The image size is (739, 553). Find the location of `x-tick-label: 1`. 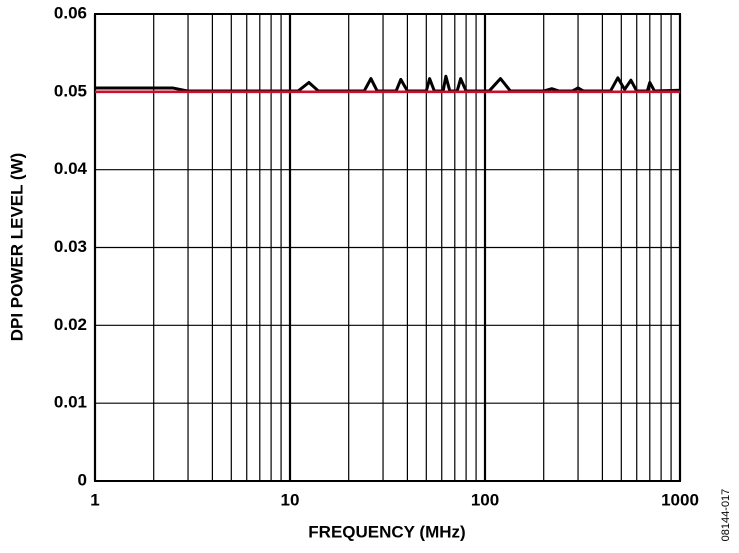

x-tick-label: 1 is located at coordinates (94, 499).